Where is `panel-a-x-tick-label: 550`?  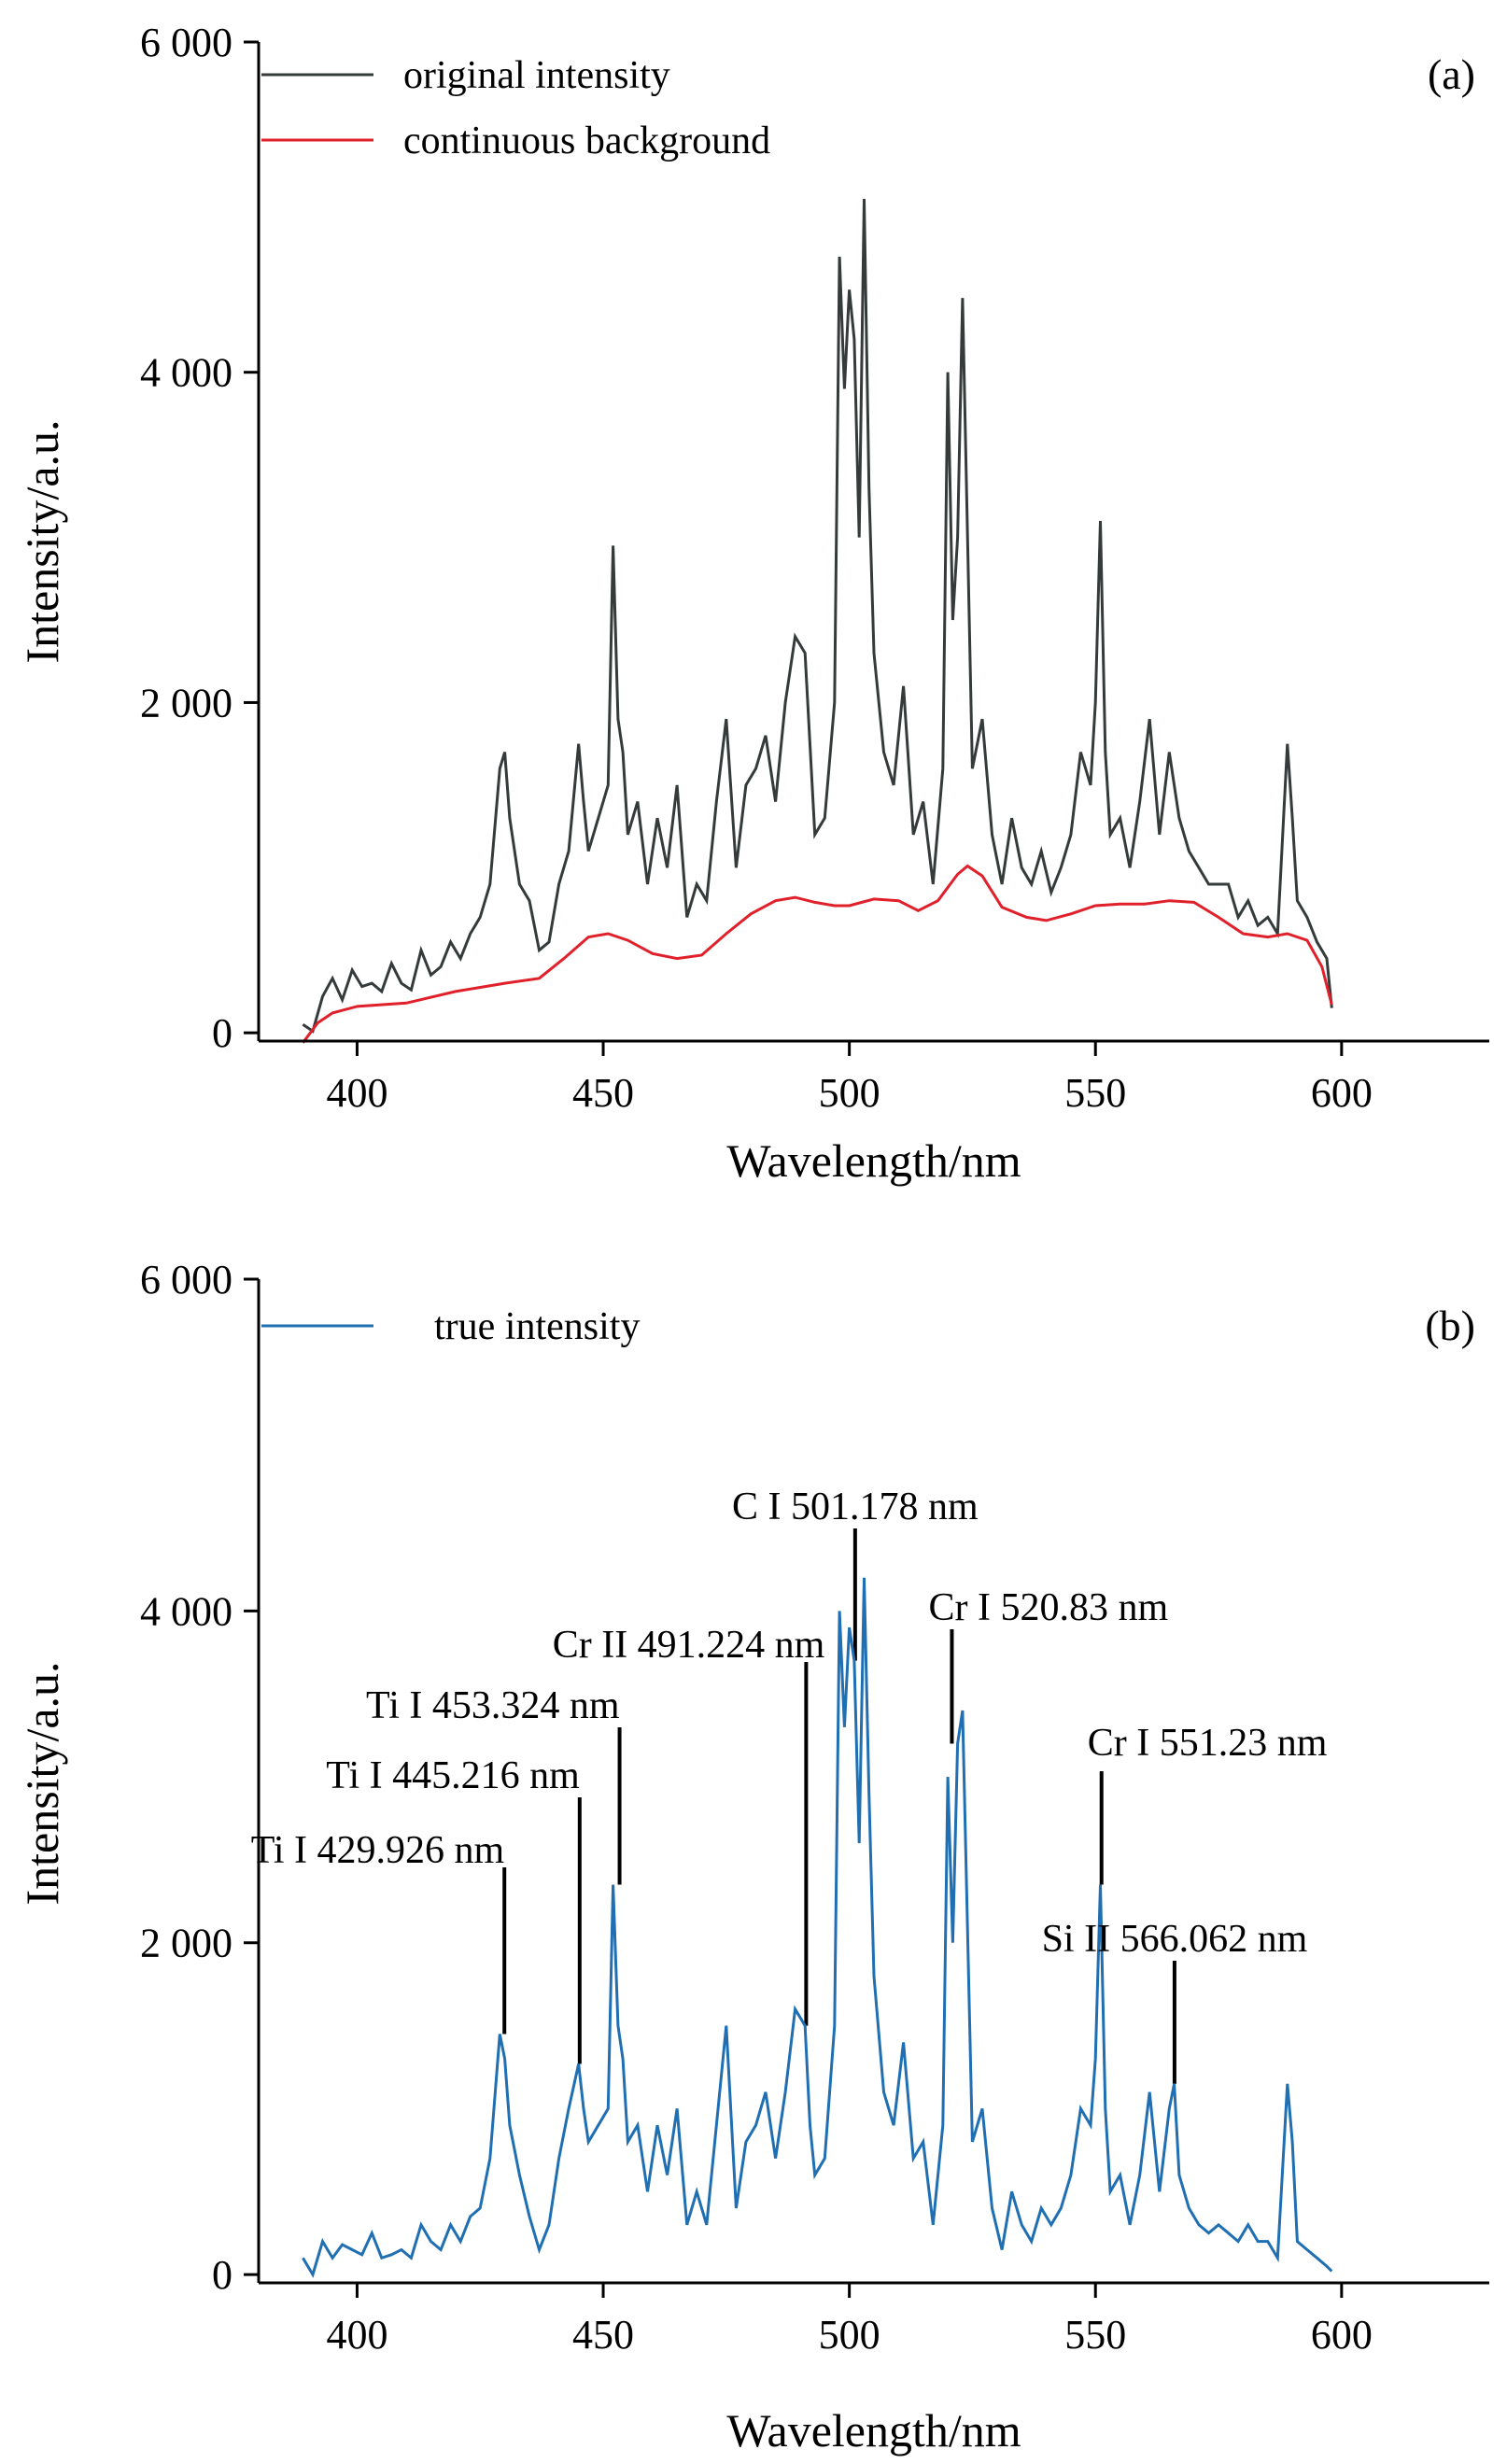
panel-a-x-tick-label: 550 is located at coordinates (1095, 1093).